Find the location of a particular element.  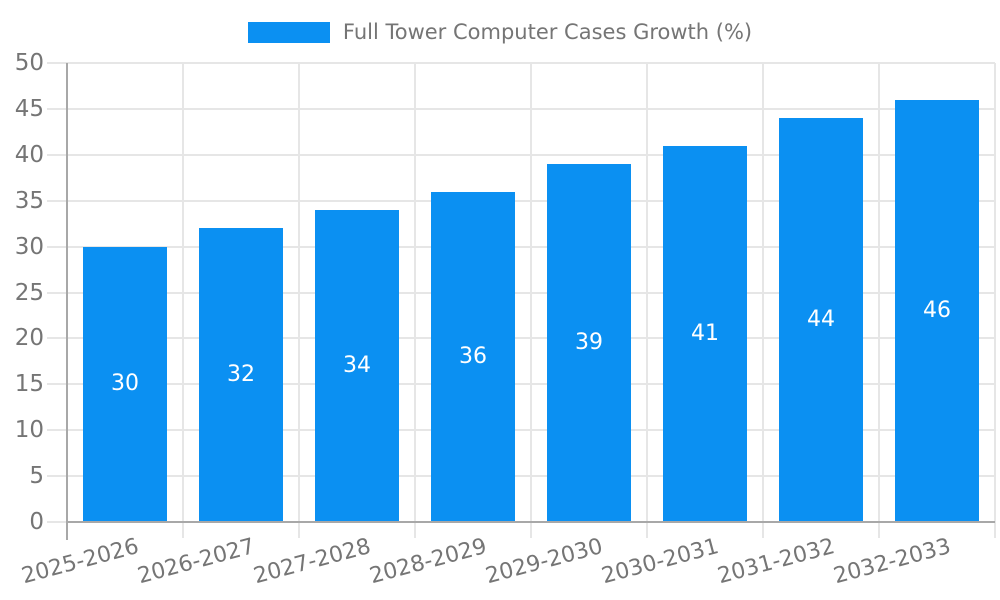

y-tick-label: 5 is located at coordinates (36, 476).